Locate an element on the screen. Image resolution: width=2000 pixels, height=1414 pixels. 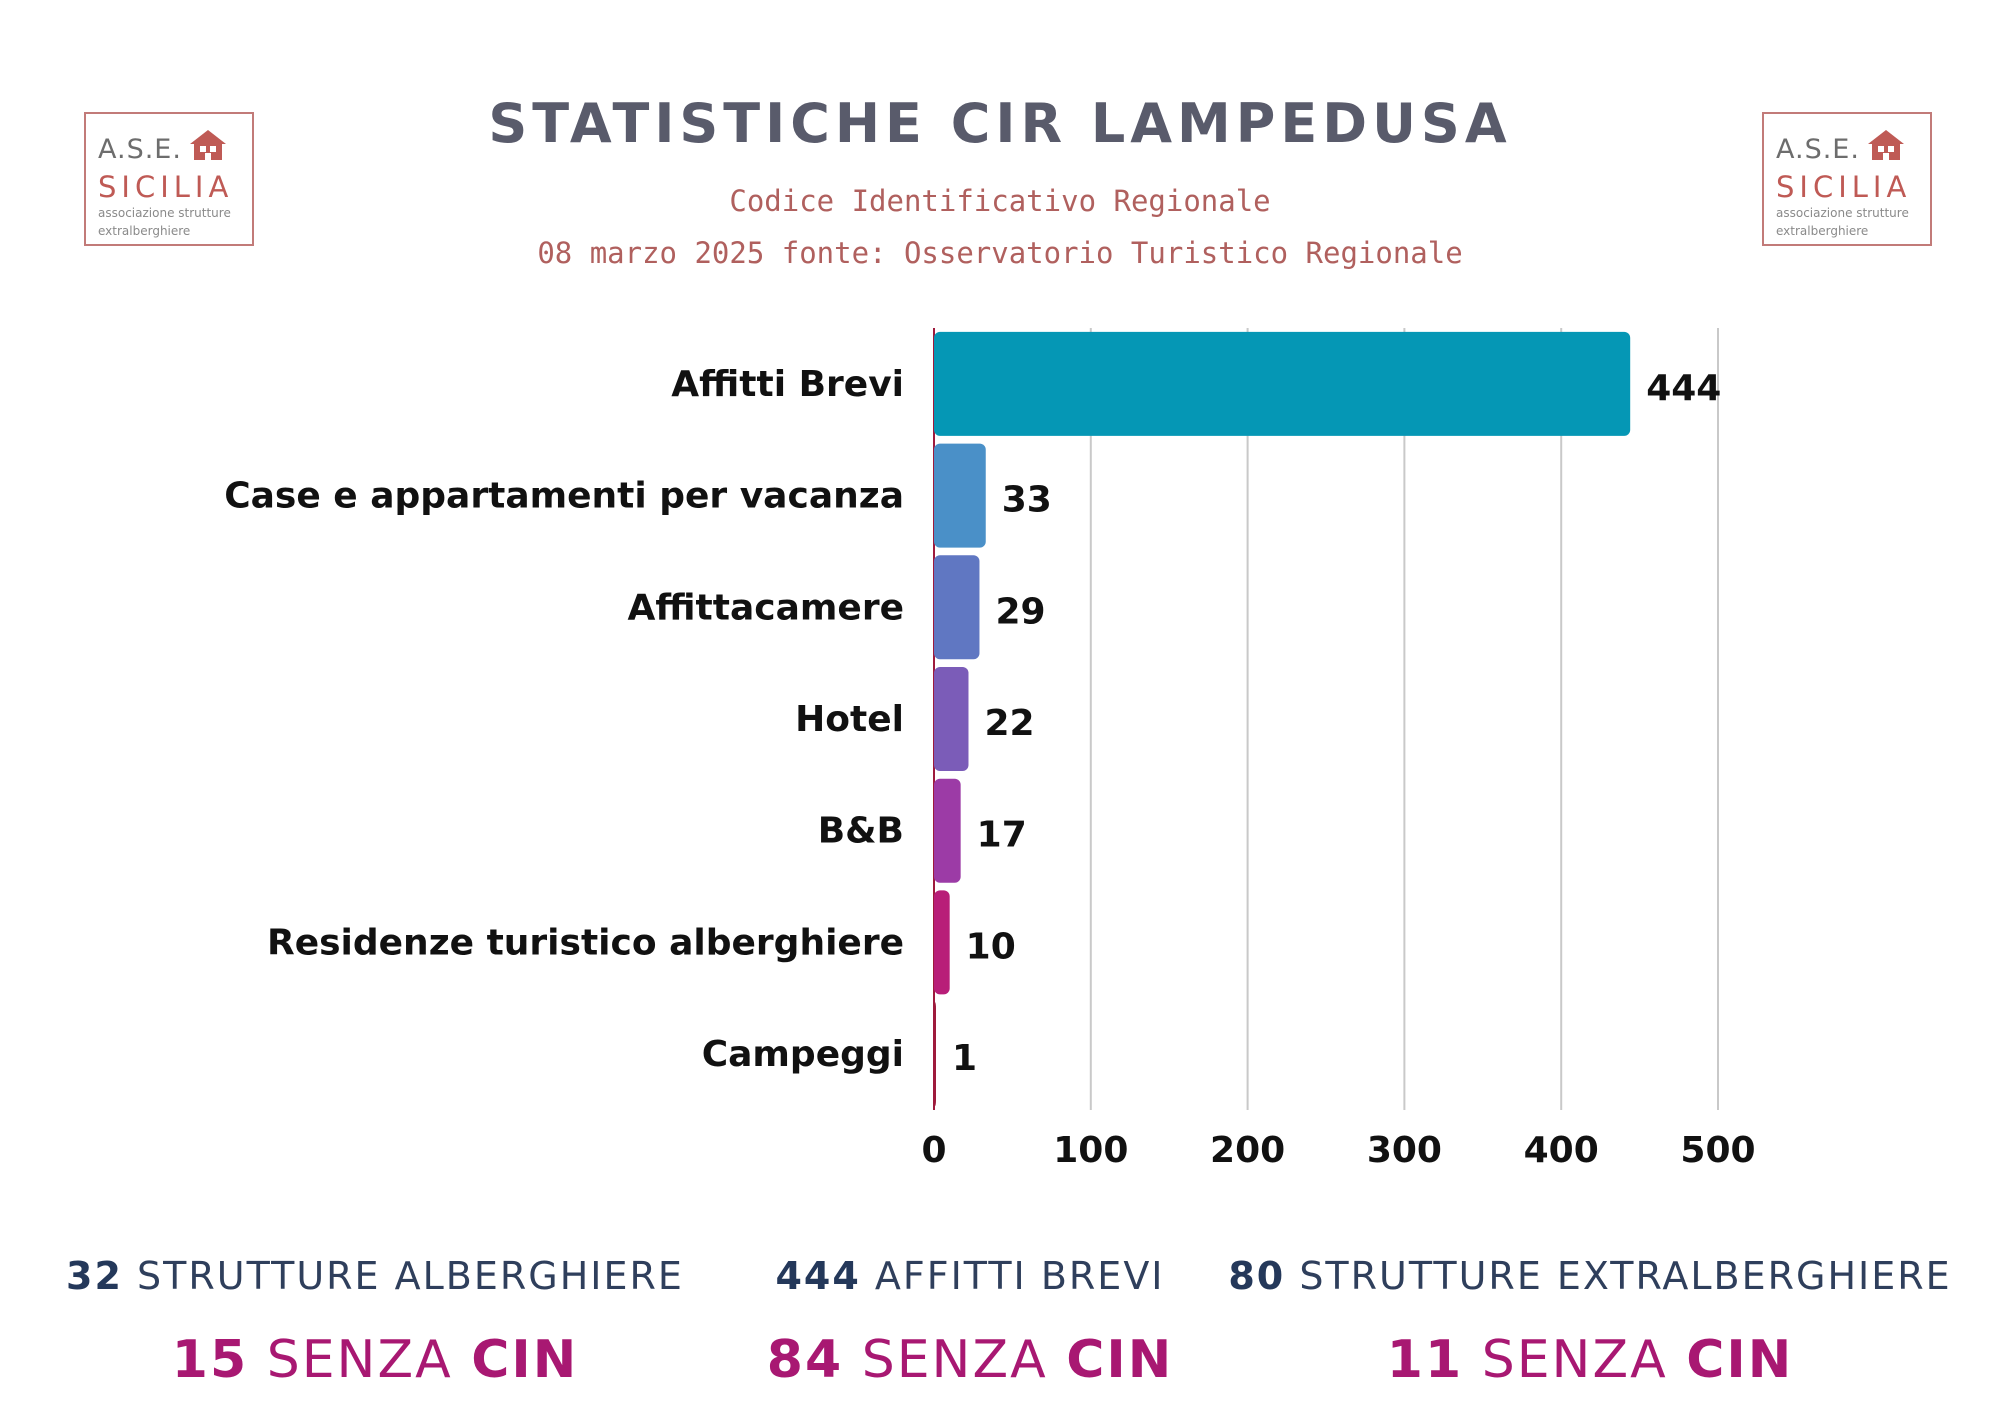
x-tick-label: 300 is located at coordinates (1404, 1150).